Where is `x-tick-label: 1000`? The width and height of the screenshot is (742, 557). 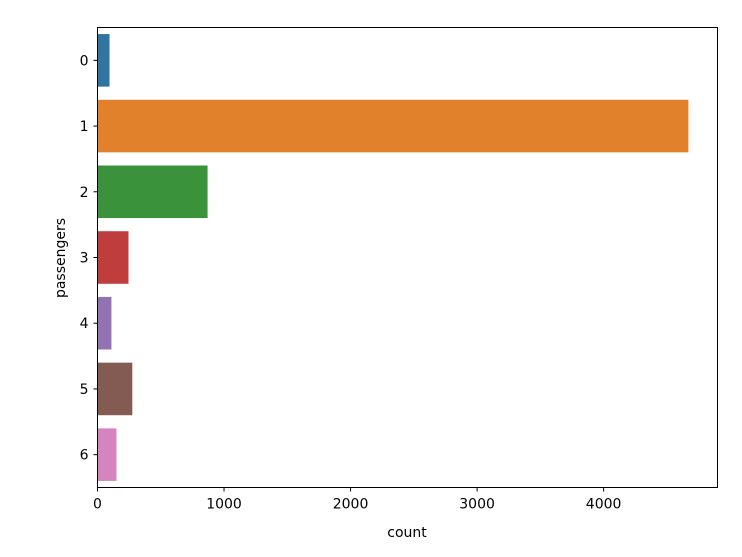
x-tick-label: 1000 is located at coordinates (224, 505).